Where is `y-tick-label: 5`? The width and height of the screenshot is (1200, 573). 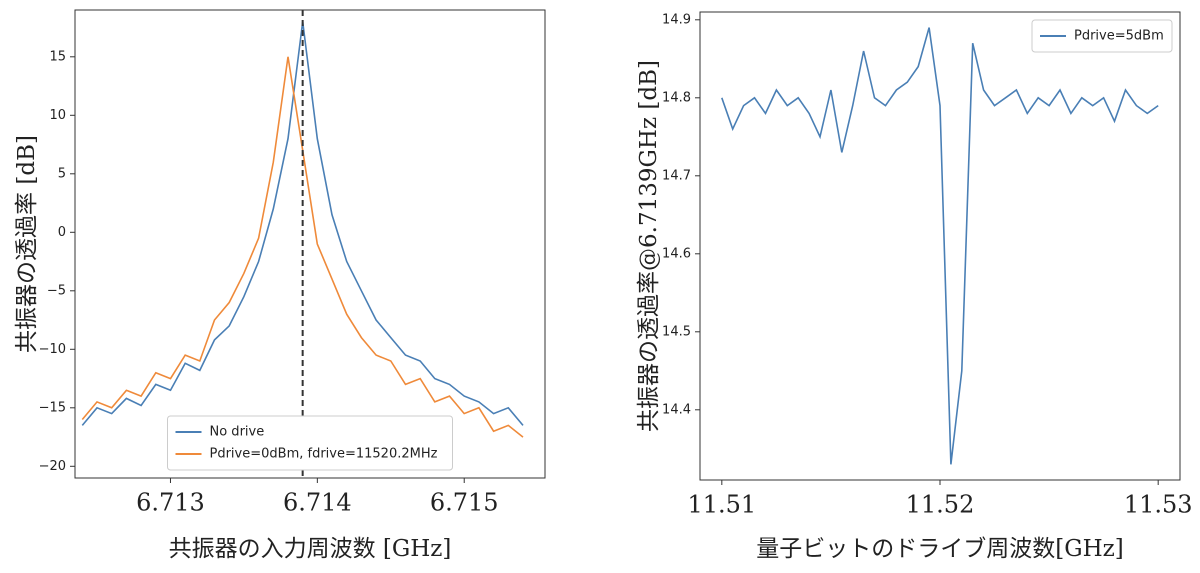 y-tick-label: 5 is located at coordinates (62, 173).